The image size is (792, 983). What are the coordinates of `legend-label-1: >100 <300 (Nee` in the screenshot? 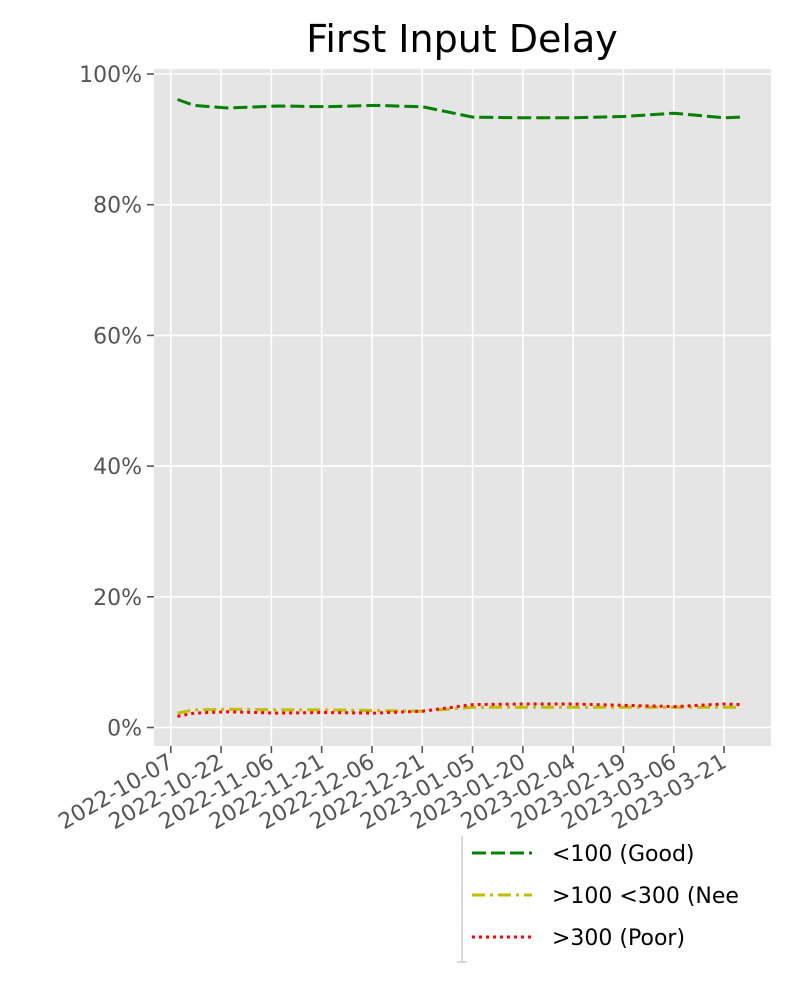 It's located at (645, 896).